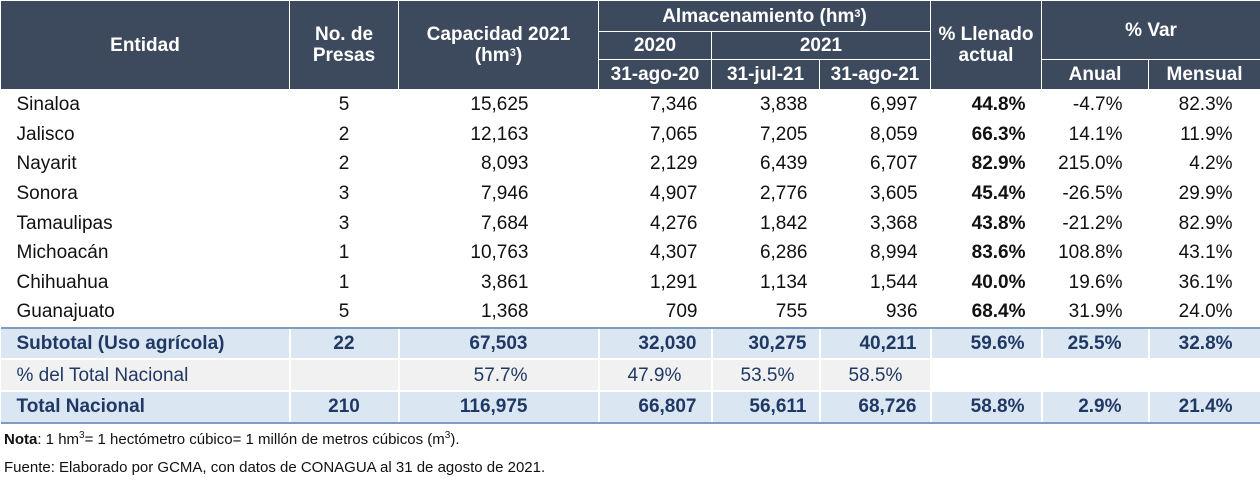 Image resolution: width=1260 pixels, height=487 pixels. What do you see at coordinates (673, 164) in the screenshot?
I see `cell-2020: 2,129` at bounding box center [673, 164].